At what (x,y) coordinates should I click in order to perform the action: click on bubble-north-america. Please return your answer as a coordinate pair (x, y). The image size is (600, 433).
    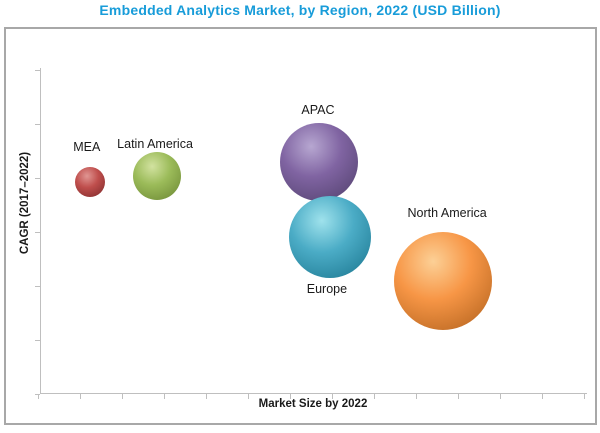
    Looking at the image, I should click on (443, 280).